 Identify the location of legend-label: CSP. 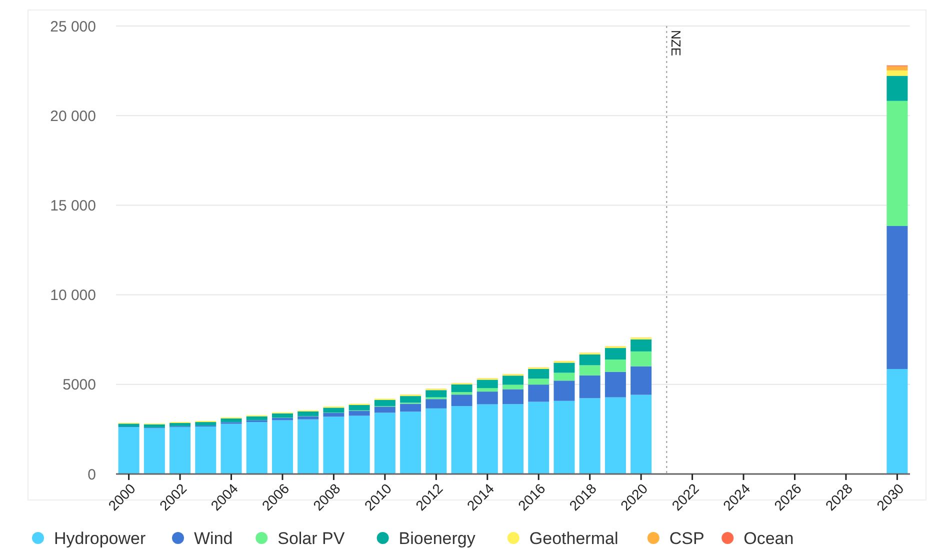
(686, 538).